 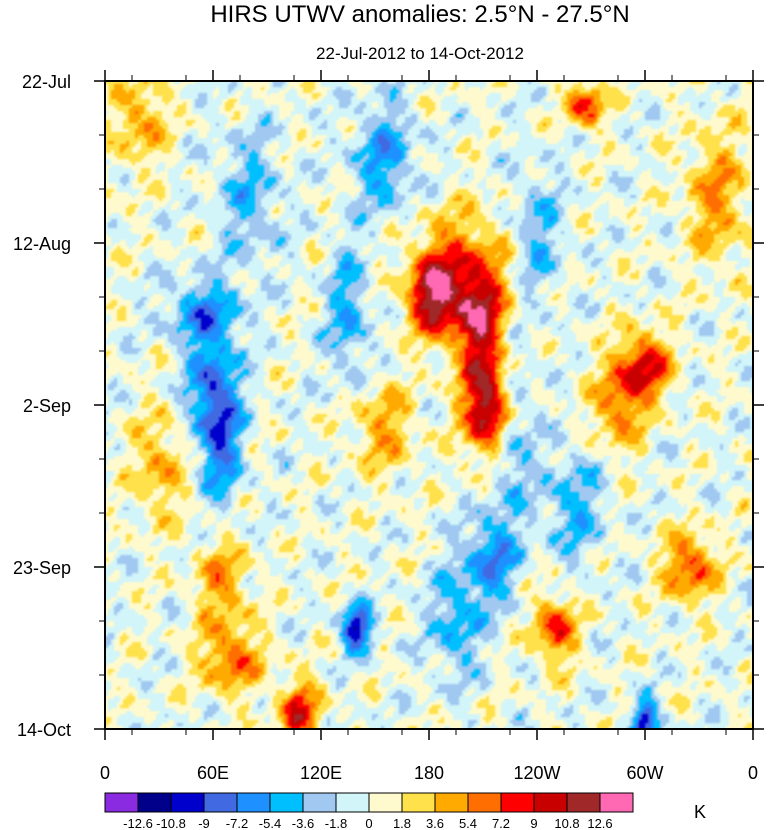 I want to click on colorbar-level-label: 1.8, so click(x=402, y=823).